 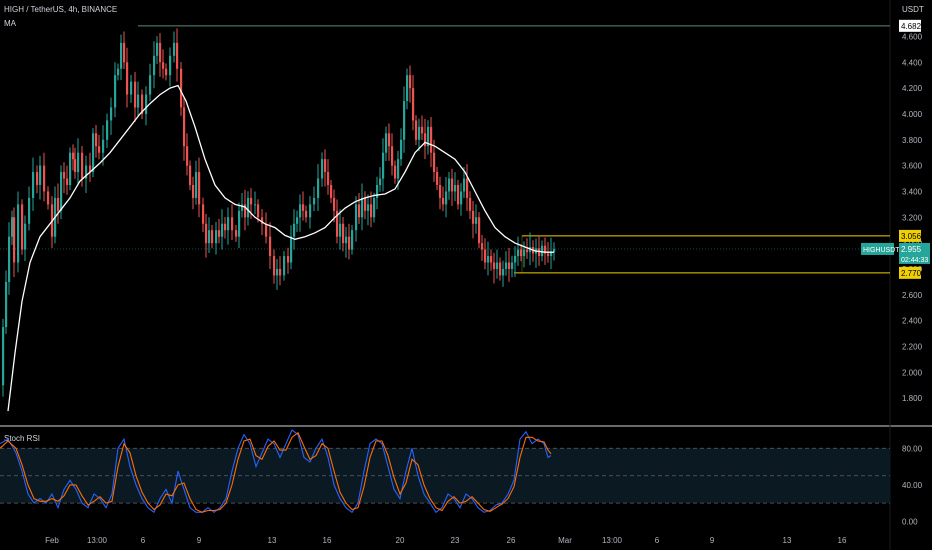 I want to click on stoch-d-line, so click(x=276, y=472).